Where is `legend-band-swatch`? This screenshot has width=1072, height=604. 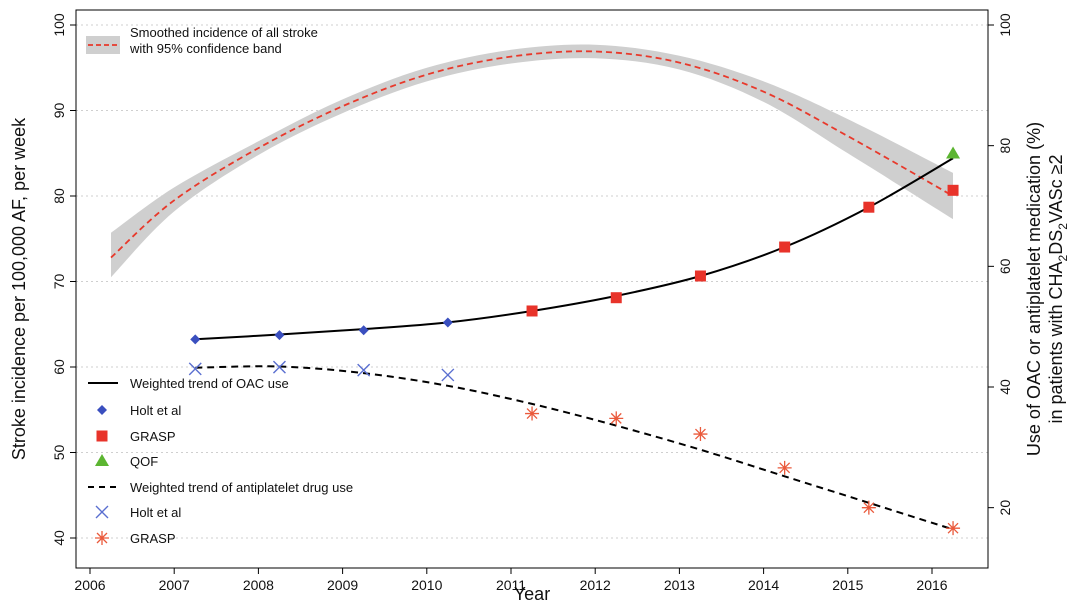
legend-band-swatch is located at coordinates (103, 45).